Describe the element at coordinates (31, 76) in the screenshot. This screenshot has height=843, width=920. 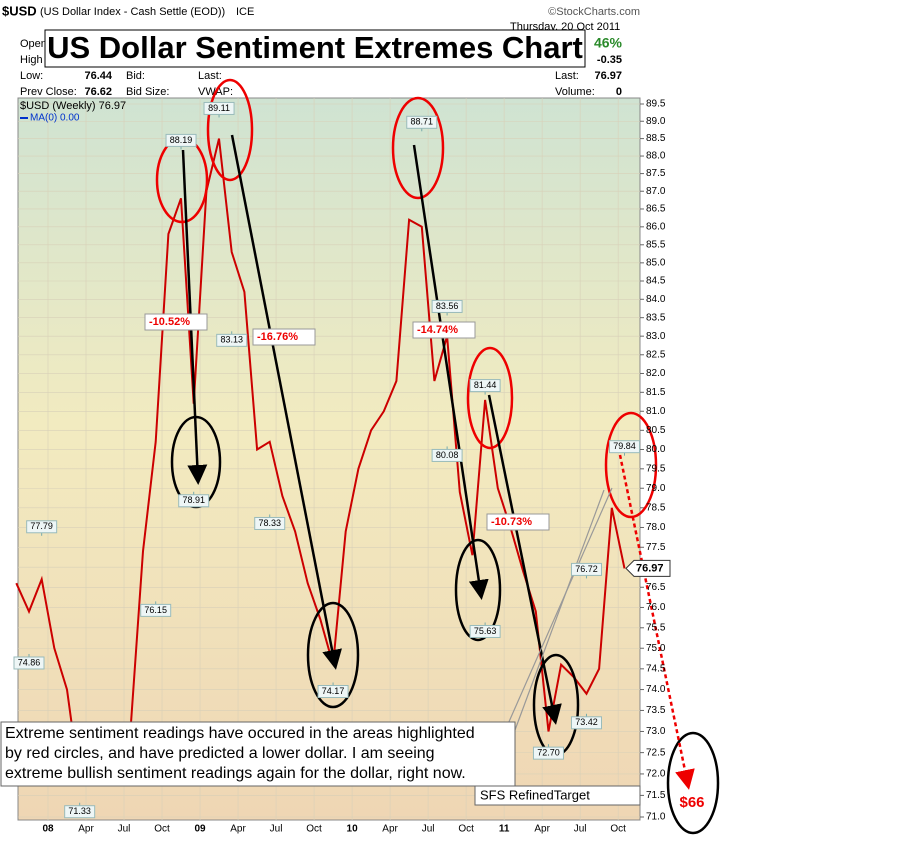
I see `low-label: Low:` at that location.